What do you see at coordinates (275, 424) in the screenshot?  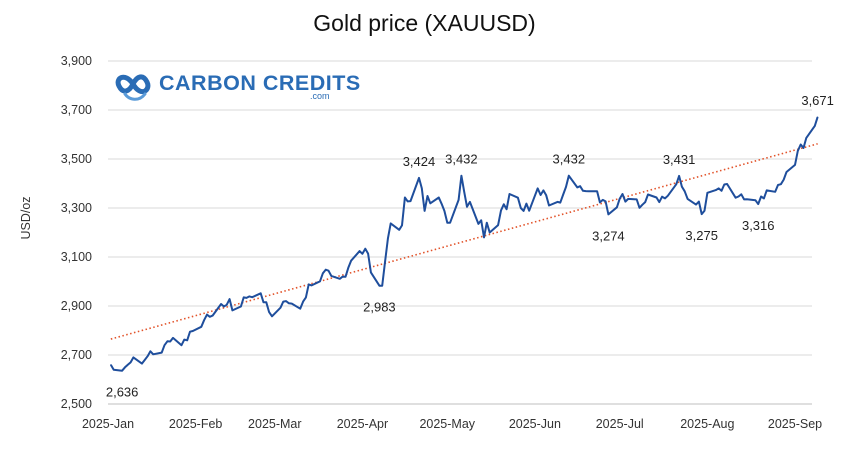 I see `x-tick-label: 2025-Mar` at bounding box center [275, 424].